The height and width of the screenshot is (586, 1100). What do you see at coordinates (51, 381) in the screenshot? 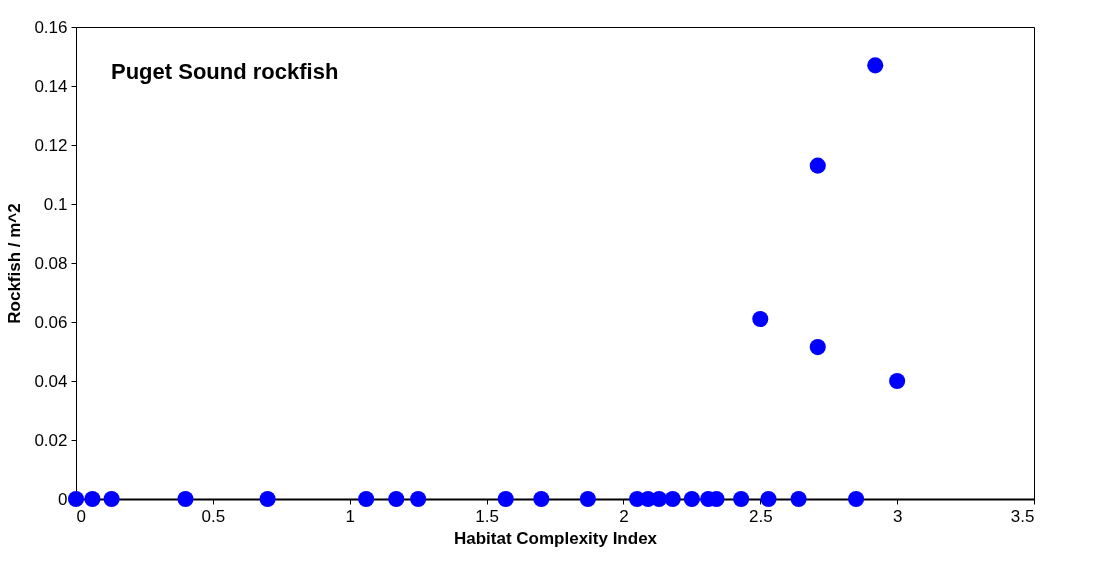
I see `y-tick-label: 0.04` at bounding box center [51, 381].